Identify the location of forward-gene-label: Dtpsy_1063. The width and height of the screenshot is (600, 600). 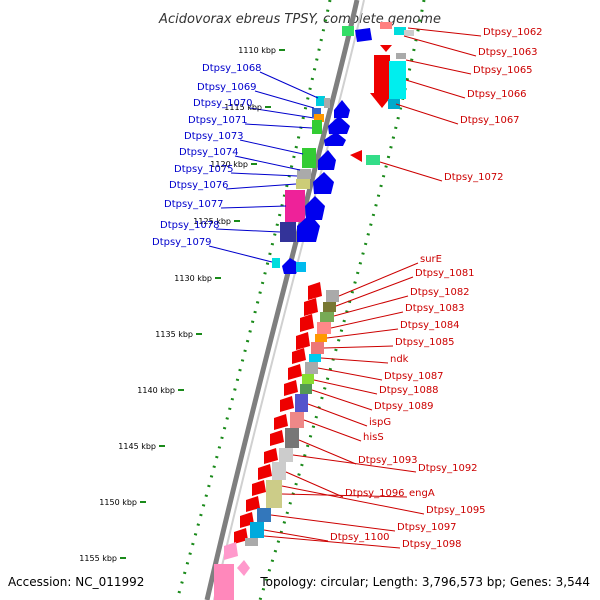
(508, 52).